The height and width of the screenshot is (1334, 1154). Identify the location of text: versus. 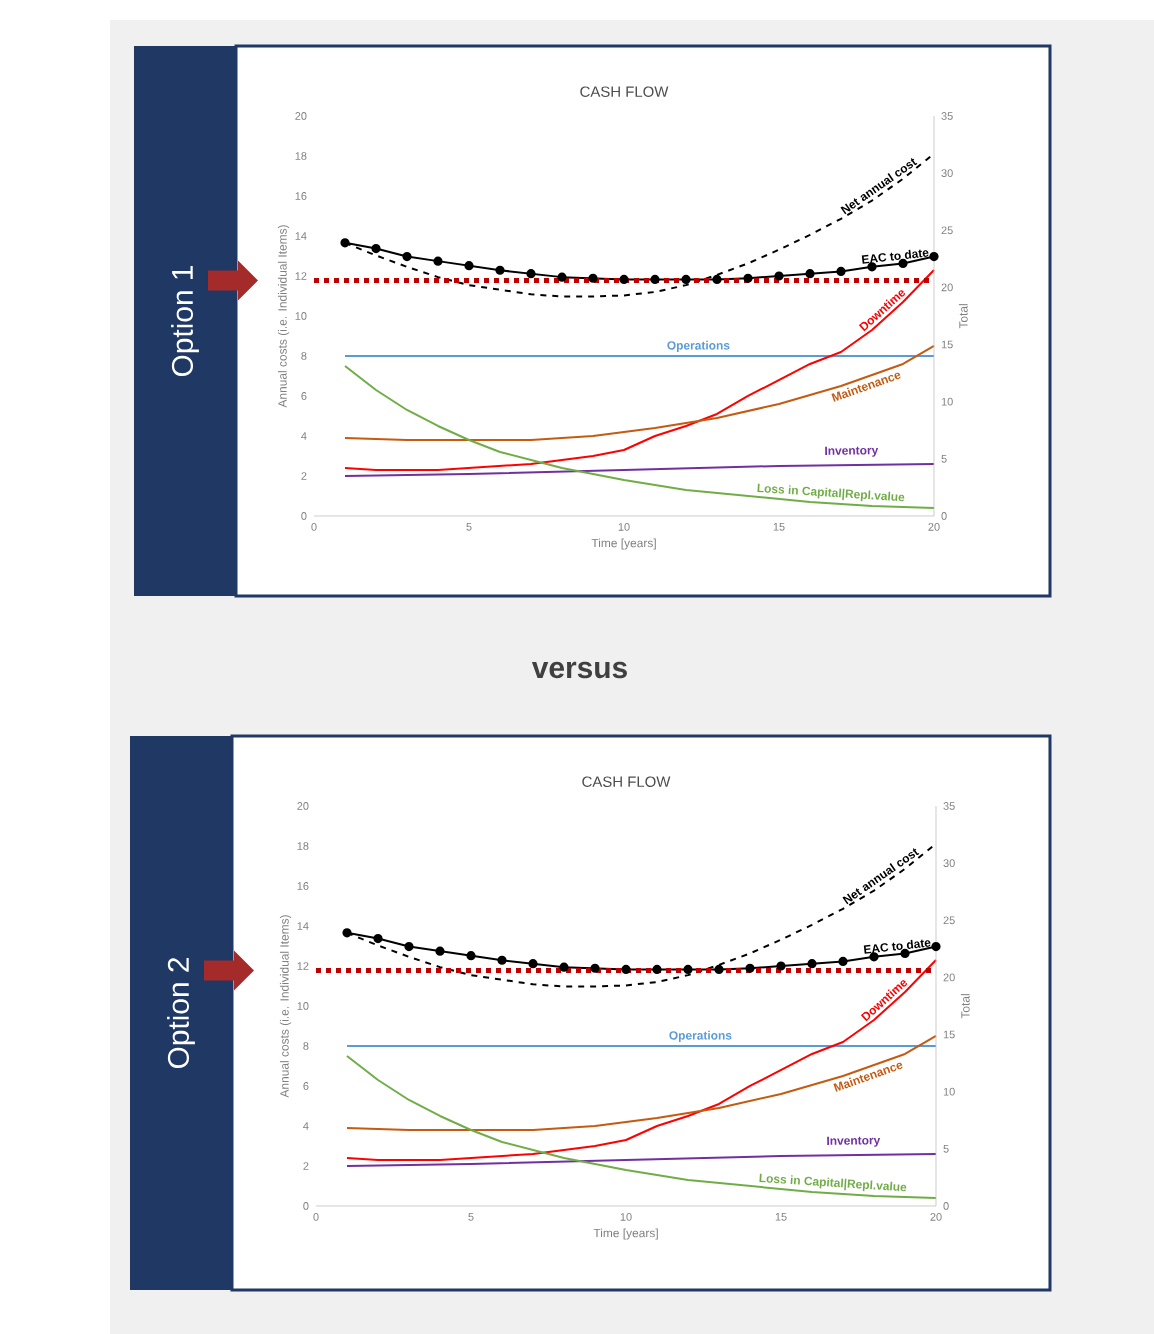
(579, 670).